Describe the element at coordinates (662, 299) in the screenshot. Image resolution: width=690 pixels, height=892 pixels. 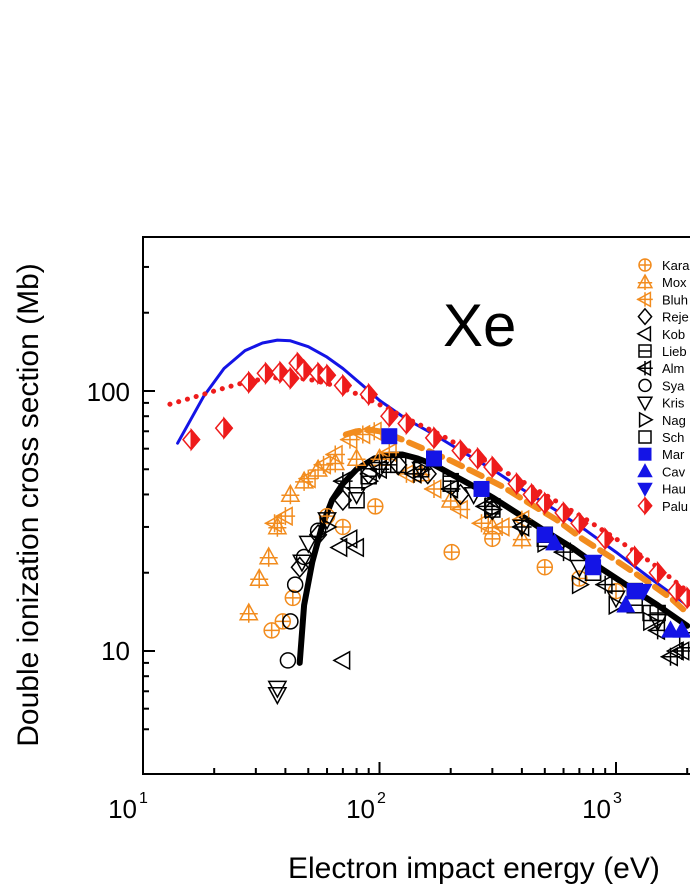
I see `legend-item-bluh: Bluh` at that location.